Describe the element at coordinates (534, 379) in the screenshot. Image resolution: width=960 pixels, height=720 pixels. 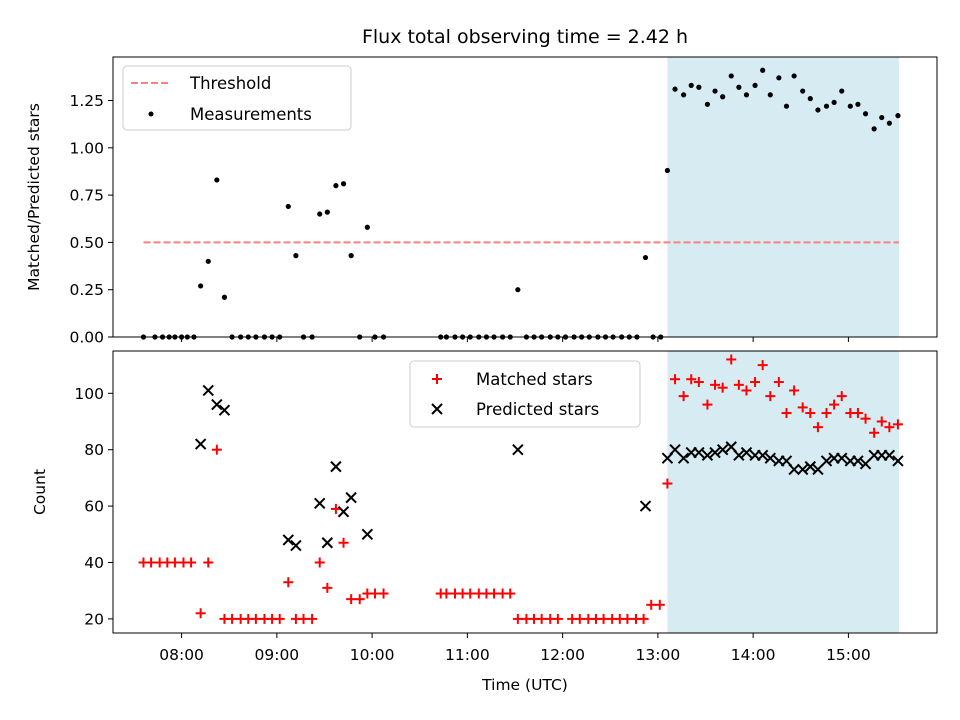
I see `legend-matched-label: Matched stars` at that location.